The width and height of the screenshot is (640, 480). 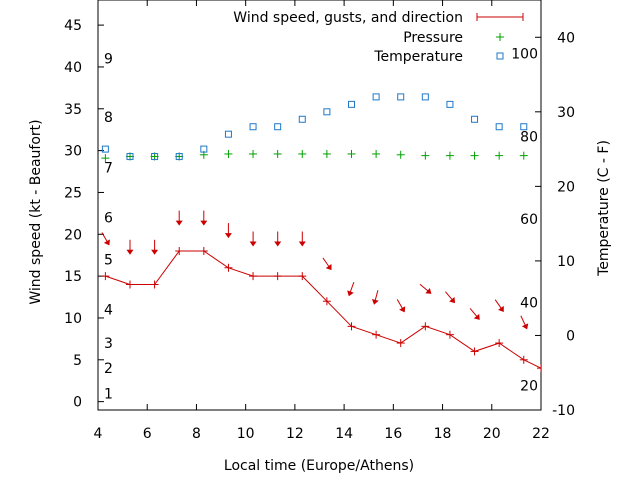 I want to click on beaufort-label: 4, so click(x=108, y=311).